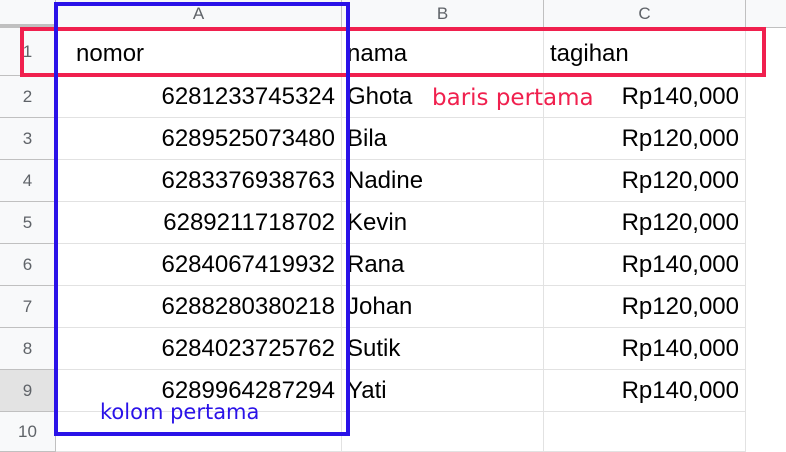 Image resolution: width=786 pixels, height=452 pixels. I want to click on row-header-8: 8, so click(28, 349).